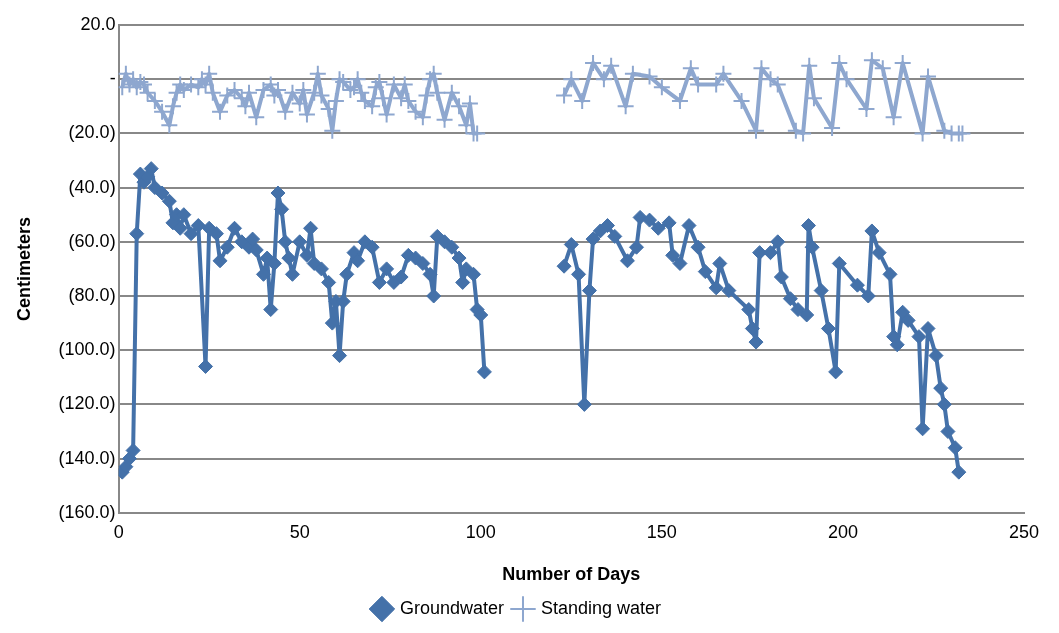 This screenshot has width=1059, height=633. Describe the element at coordinates (661, 531) in the screenshot. I see `x-tick-label: 150` at that location.